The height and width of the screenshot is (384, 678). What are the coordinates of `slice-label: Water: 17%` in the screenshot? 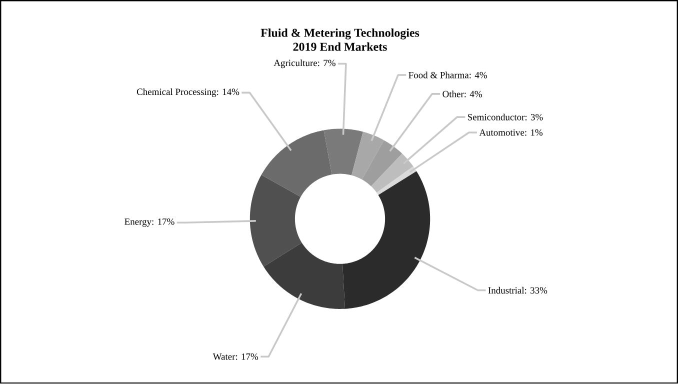 It's located at (235, 357).